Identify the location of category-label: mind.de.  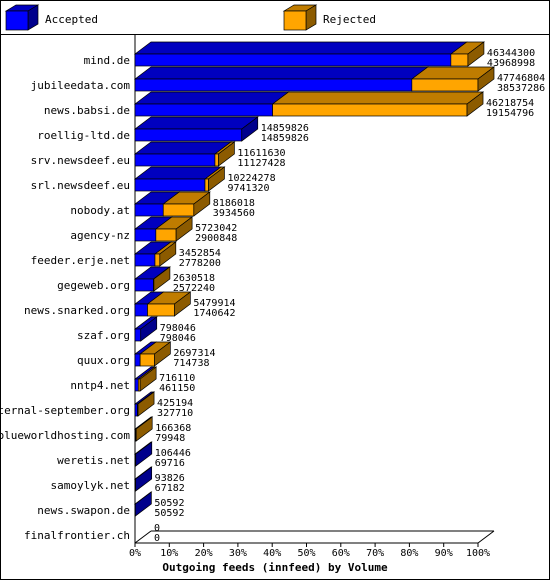
(107, 60).